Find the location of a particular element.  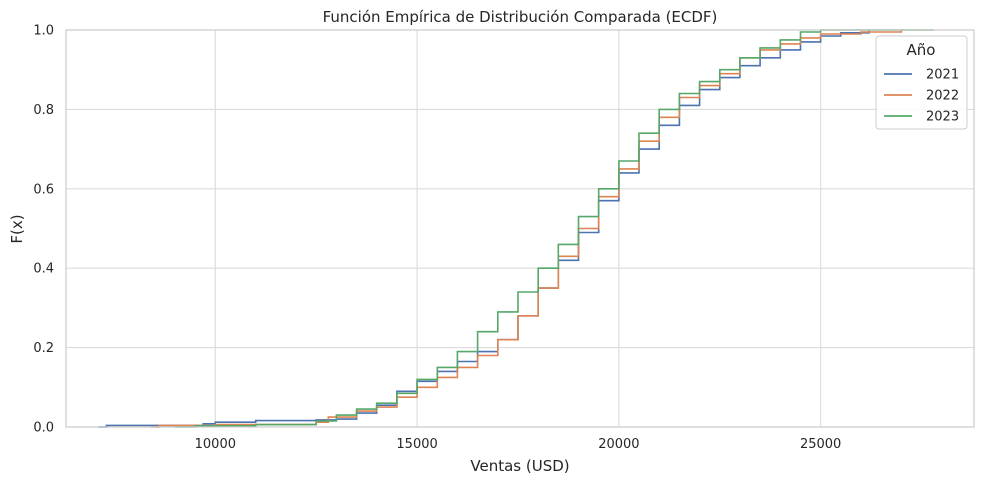

legend-box is located at coordinates (921, 82).